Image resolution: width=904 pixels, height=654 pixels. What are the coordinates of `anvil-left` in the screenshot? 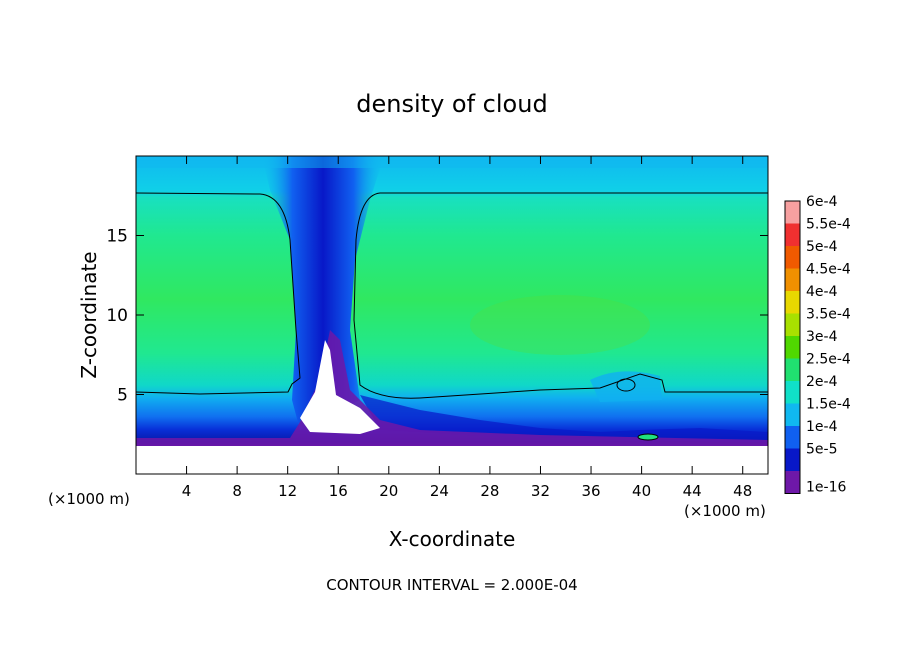 It's located at (452, 162).